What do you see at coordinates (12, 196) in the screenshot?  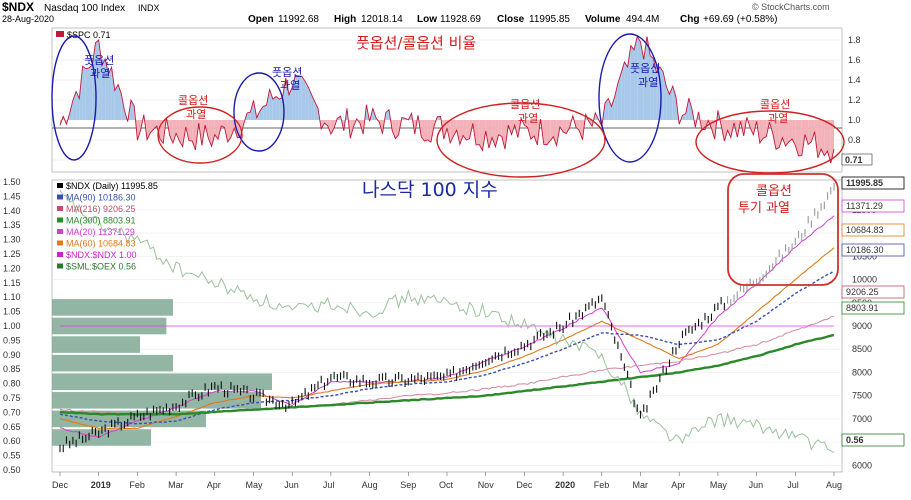 I see `left-y-tick: 1.45` at bounding box center [12, 196].